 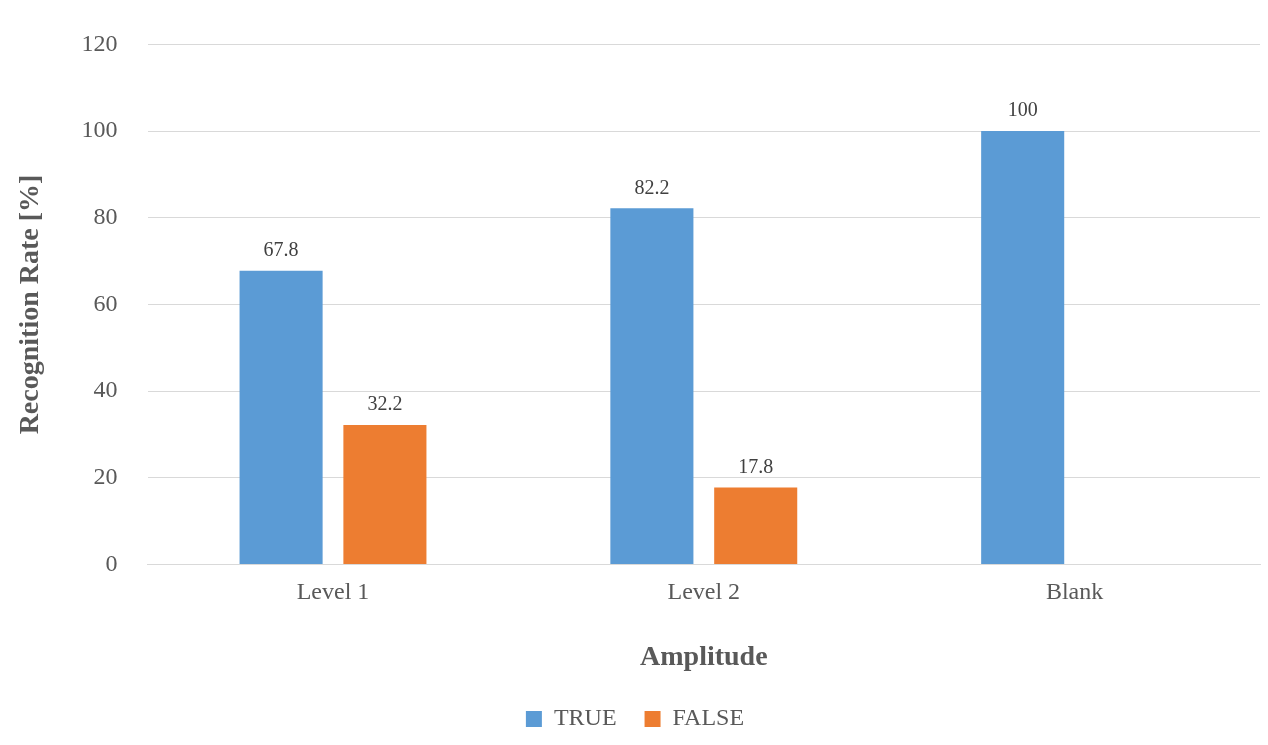 What do you see at coordinates (704, 591) in the screenshot?
I see `x-tick-label: Level 2` at bounding box center [704, 591].